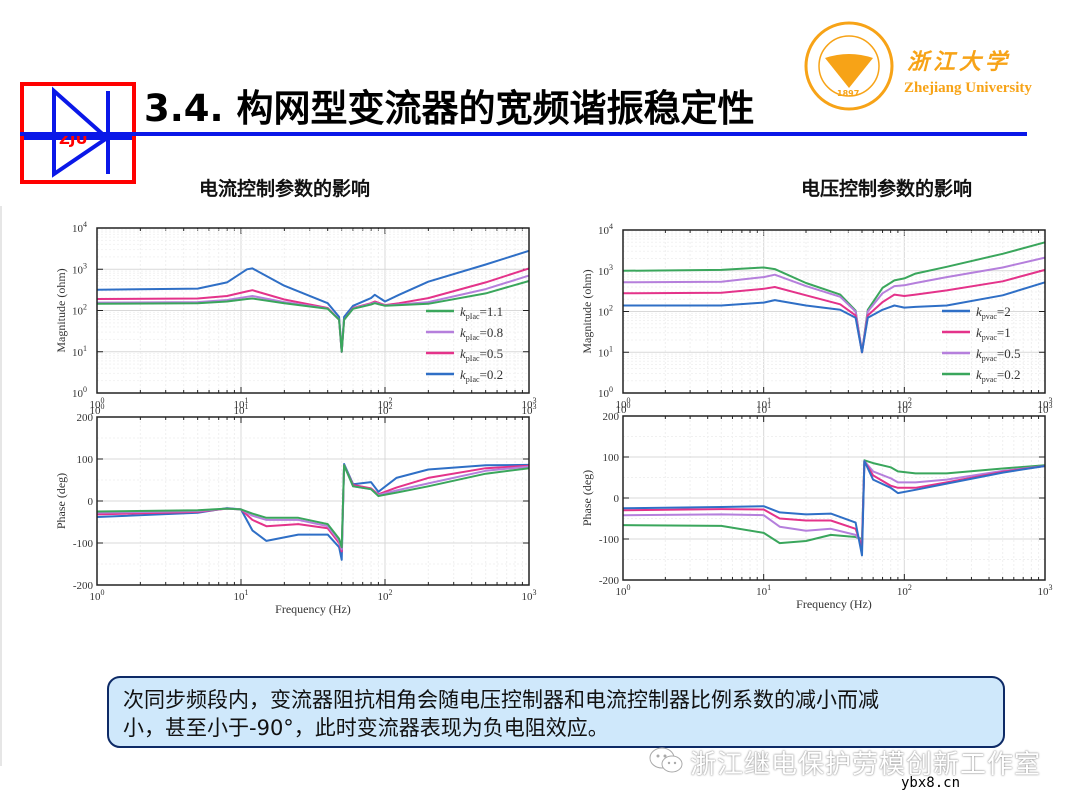  I want to click on university-name-en: Zhejiang University, so click(968, 88).